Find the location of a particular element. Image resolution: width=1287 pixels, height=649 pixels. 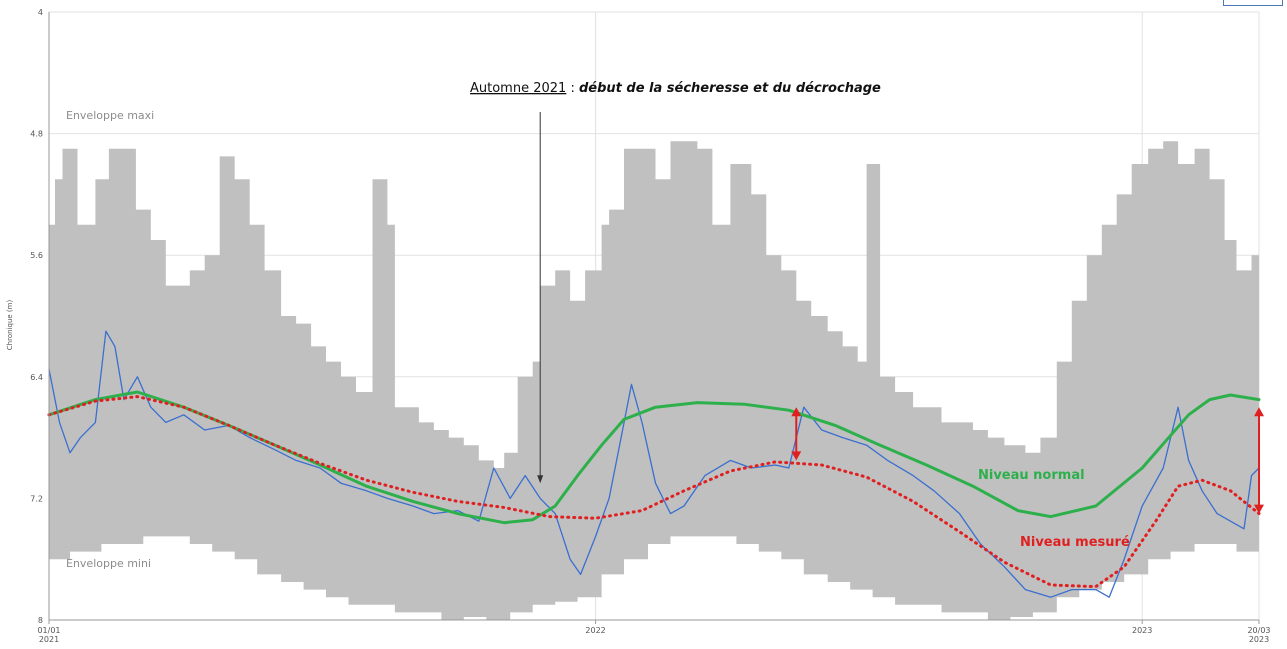

annotation-underlined: Automne 2021 is located at coordinates (518, 88).